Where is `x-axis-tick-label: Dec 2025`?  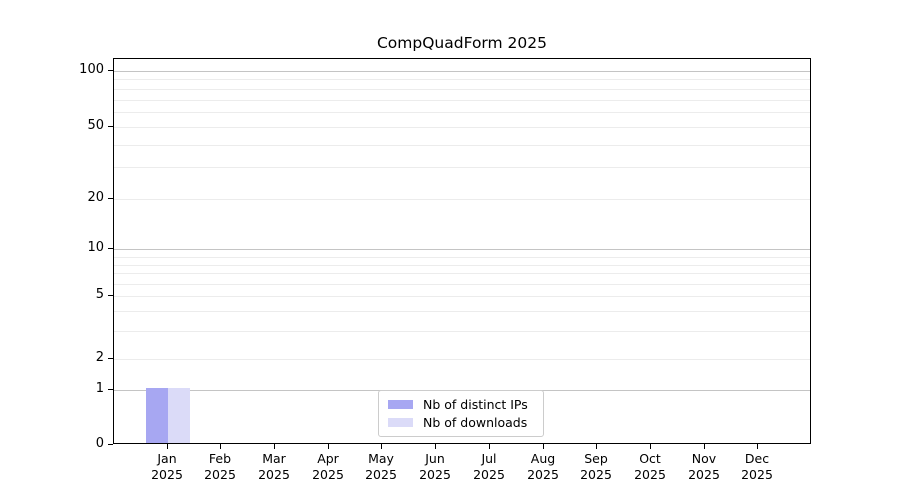
x-axis-tick-label: Dec 2025 is located at coordinates (757, 467).